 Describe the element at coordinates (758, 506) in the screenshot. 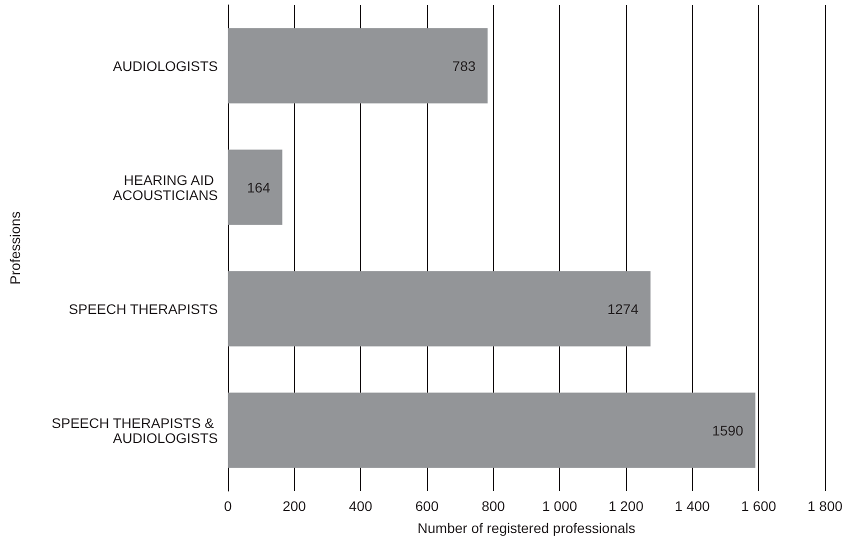

I see `x-tick-label: 1 600` at that location.